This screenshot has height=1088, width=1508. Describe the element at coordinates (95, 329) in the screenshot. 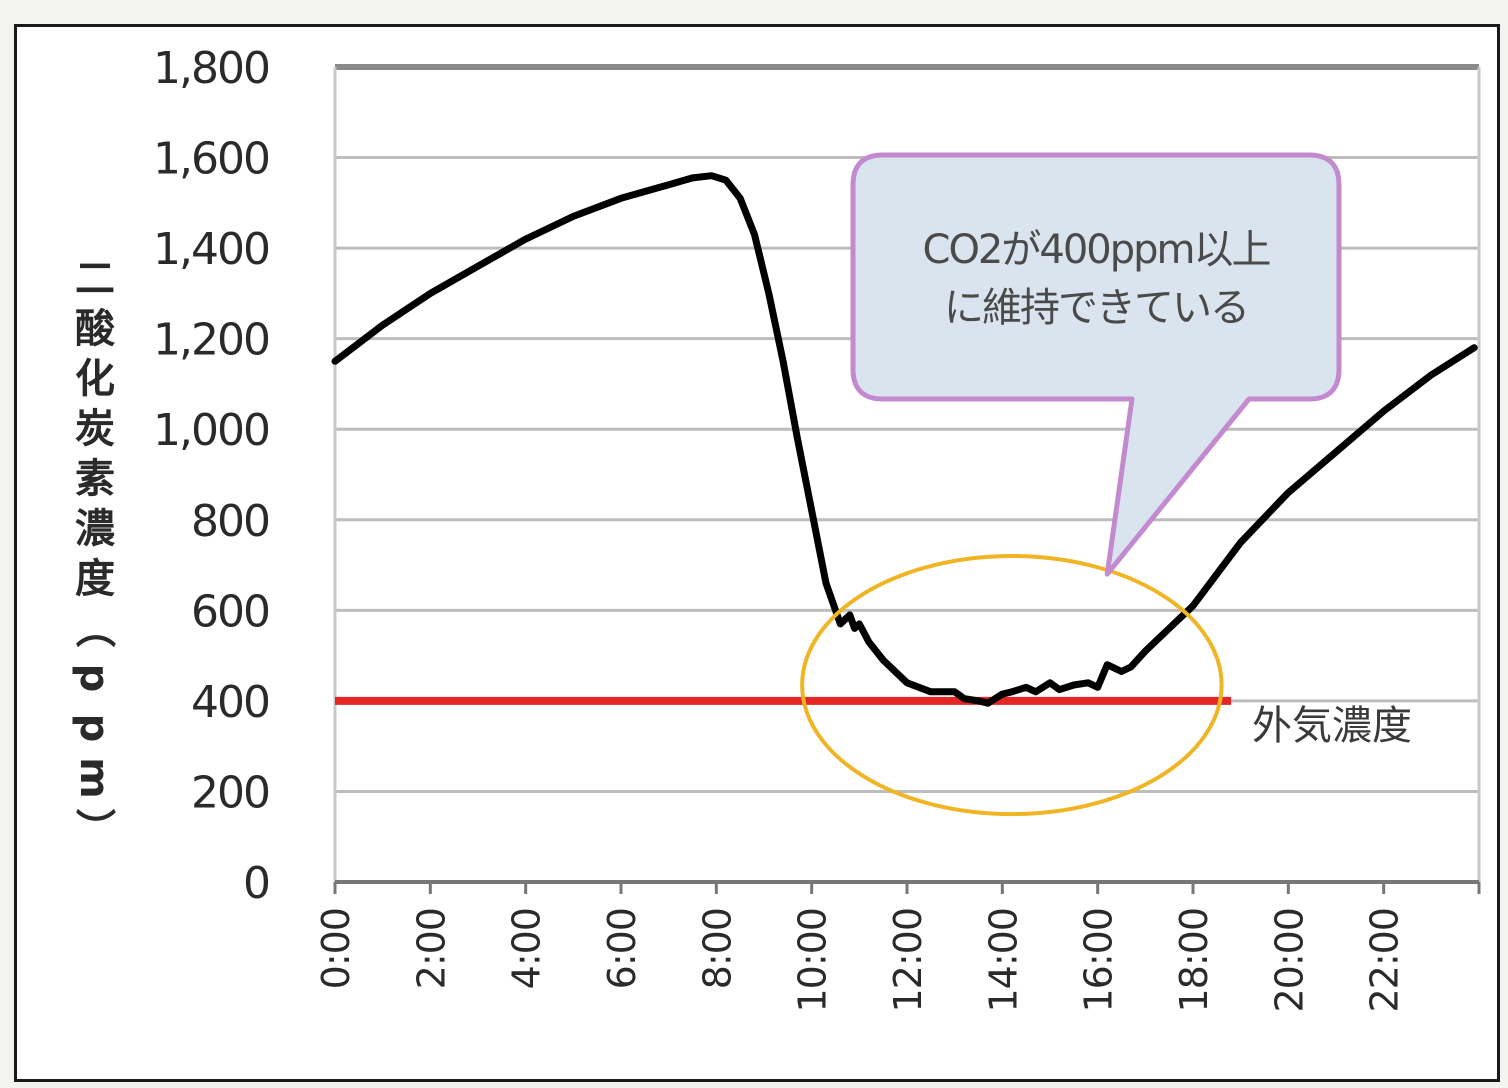

I see `y-label-char: 酸` at that location.